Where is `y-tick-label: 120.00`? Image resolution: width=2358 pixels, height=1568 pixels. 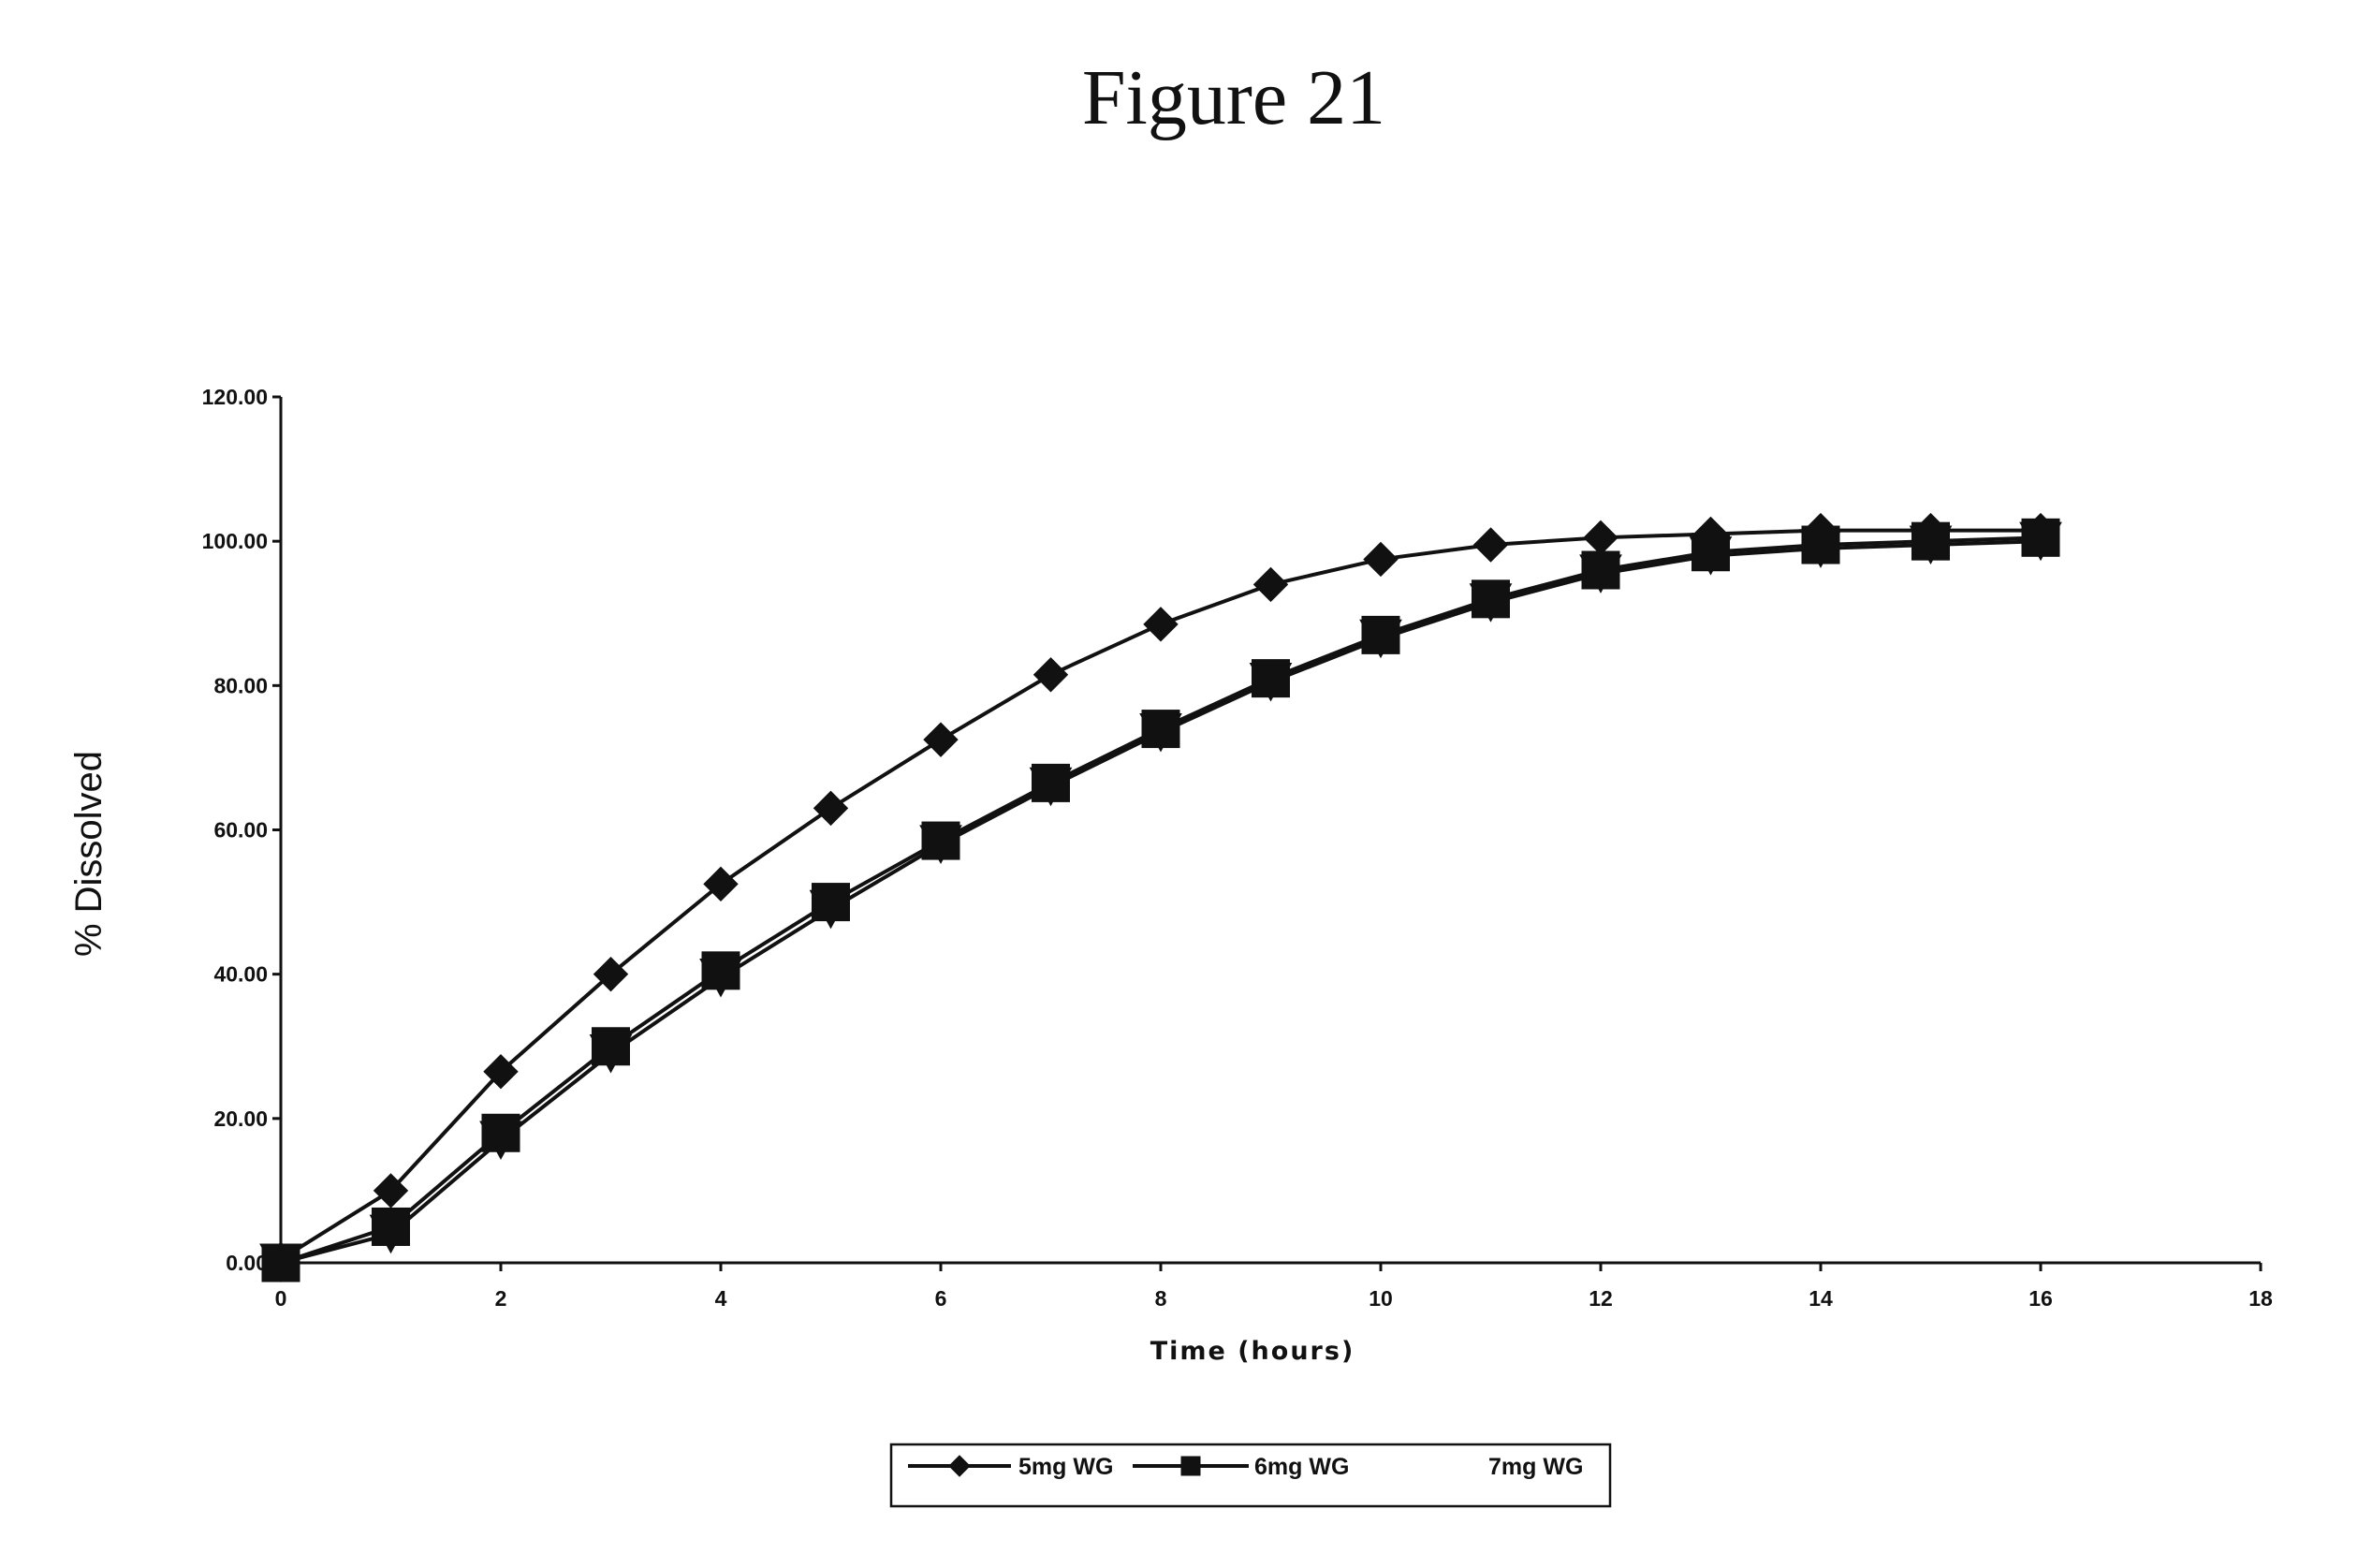 y-tick-label: 120.00 is located at coordinates (235, 397).